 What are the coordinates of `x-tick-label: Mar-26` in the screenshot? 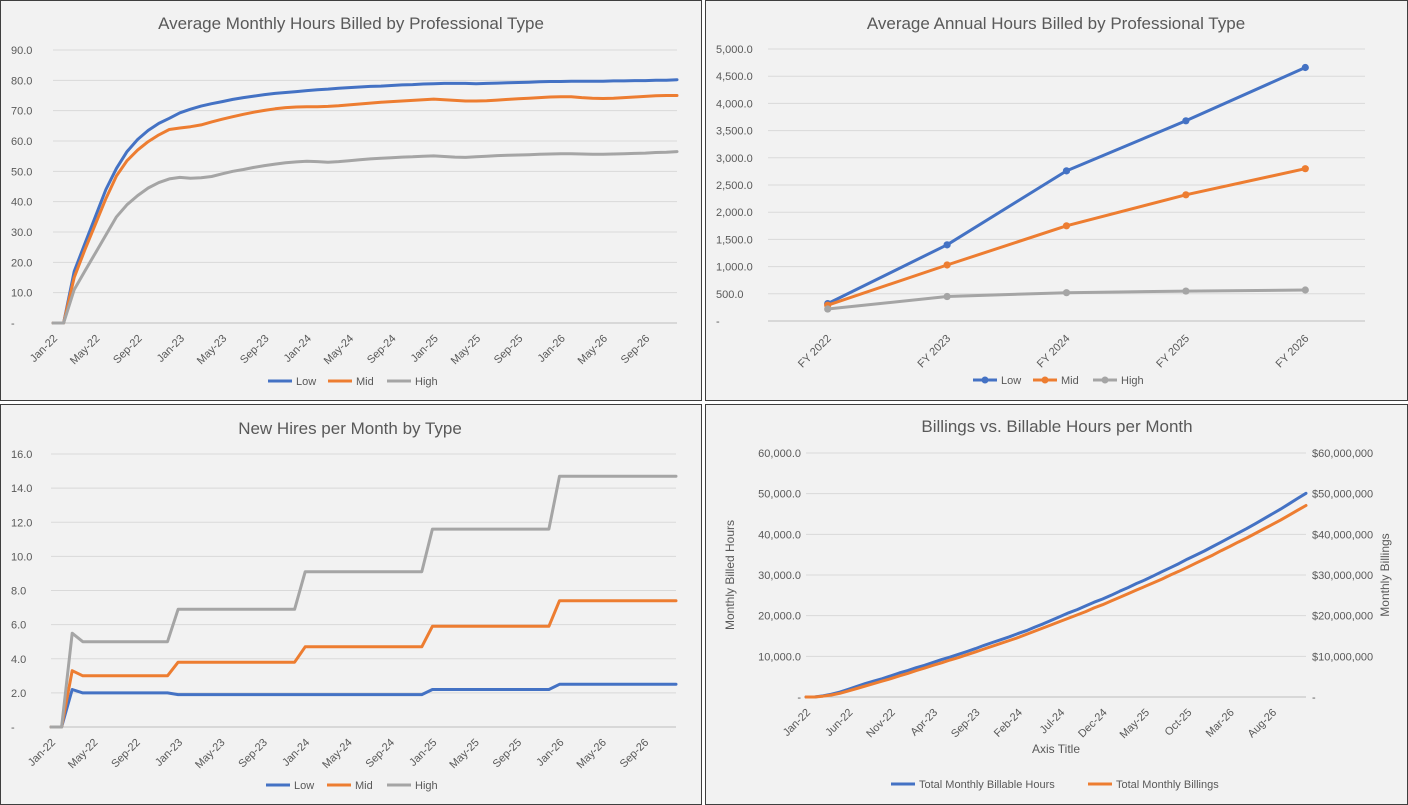 It's located at (1220, 723).